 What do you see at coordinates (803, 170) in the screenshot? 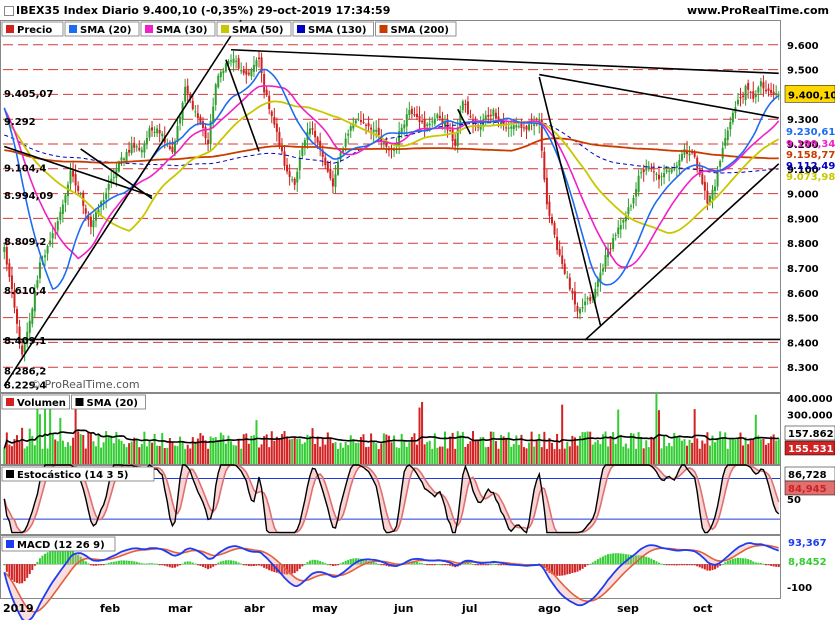
I see `price-tick-label: 9.100` at bounding box center [803, 170].